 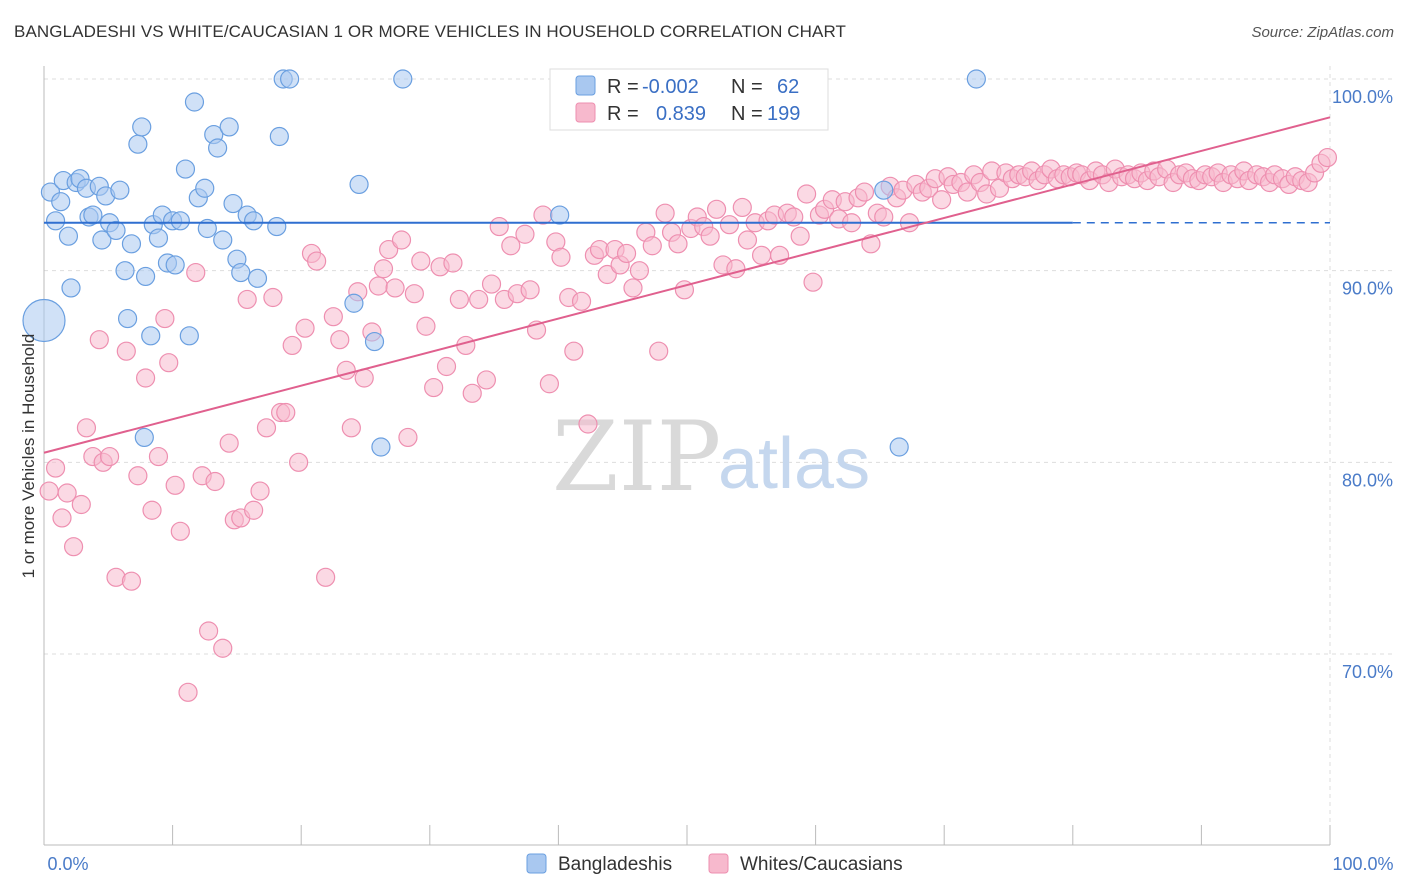 I want to click on y-tick-label: 90.0%, so click(x=1367, y=289).